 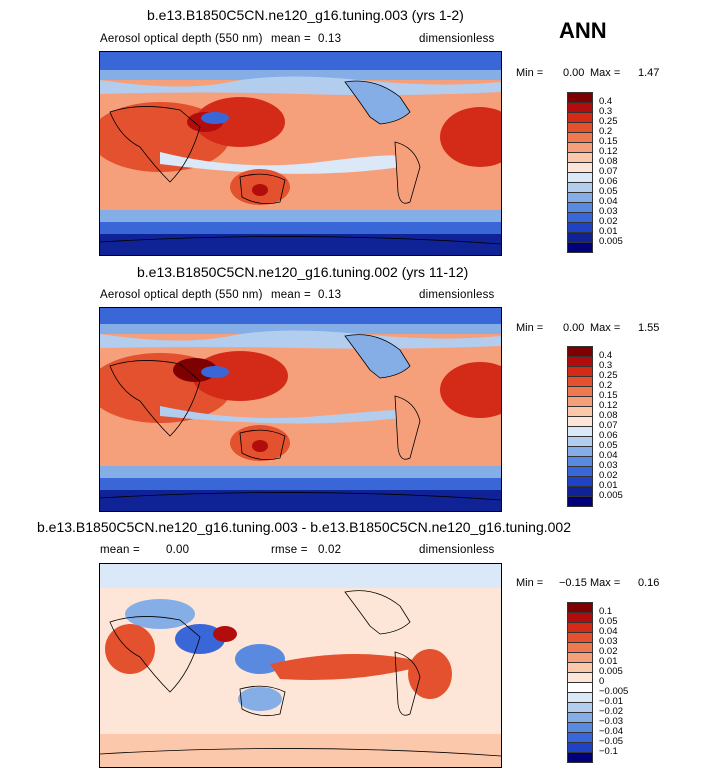 What do you see at coordinates (606, 111) in the screenshot?
I see `panel1-colorbar-label: 0.3` at bounding box center [606, 111].